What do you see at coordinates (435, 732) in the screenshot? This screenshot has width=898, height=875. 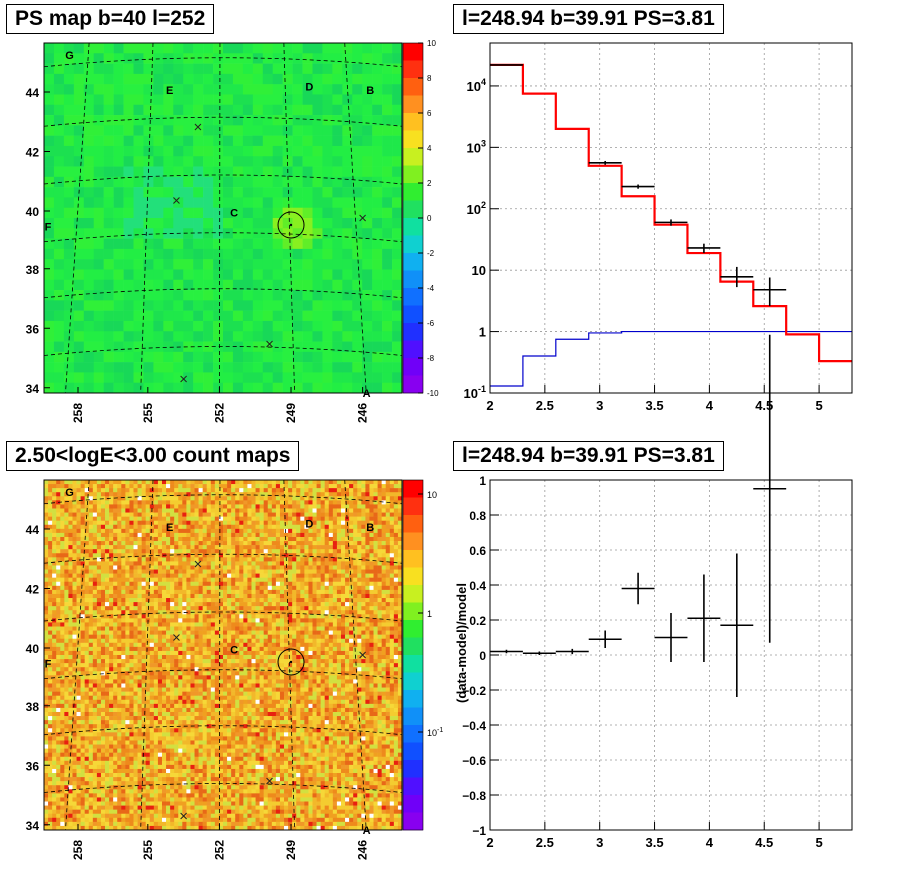 I see `colorbar-tick-label: 10-1` at bounding box center [435, 732].